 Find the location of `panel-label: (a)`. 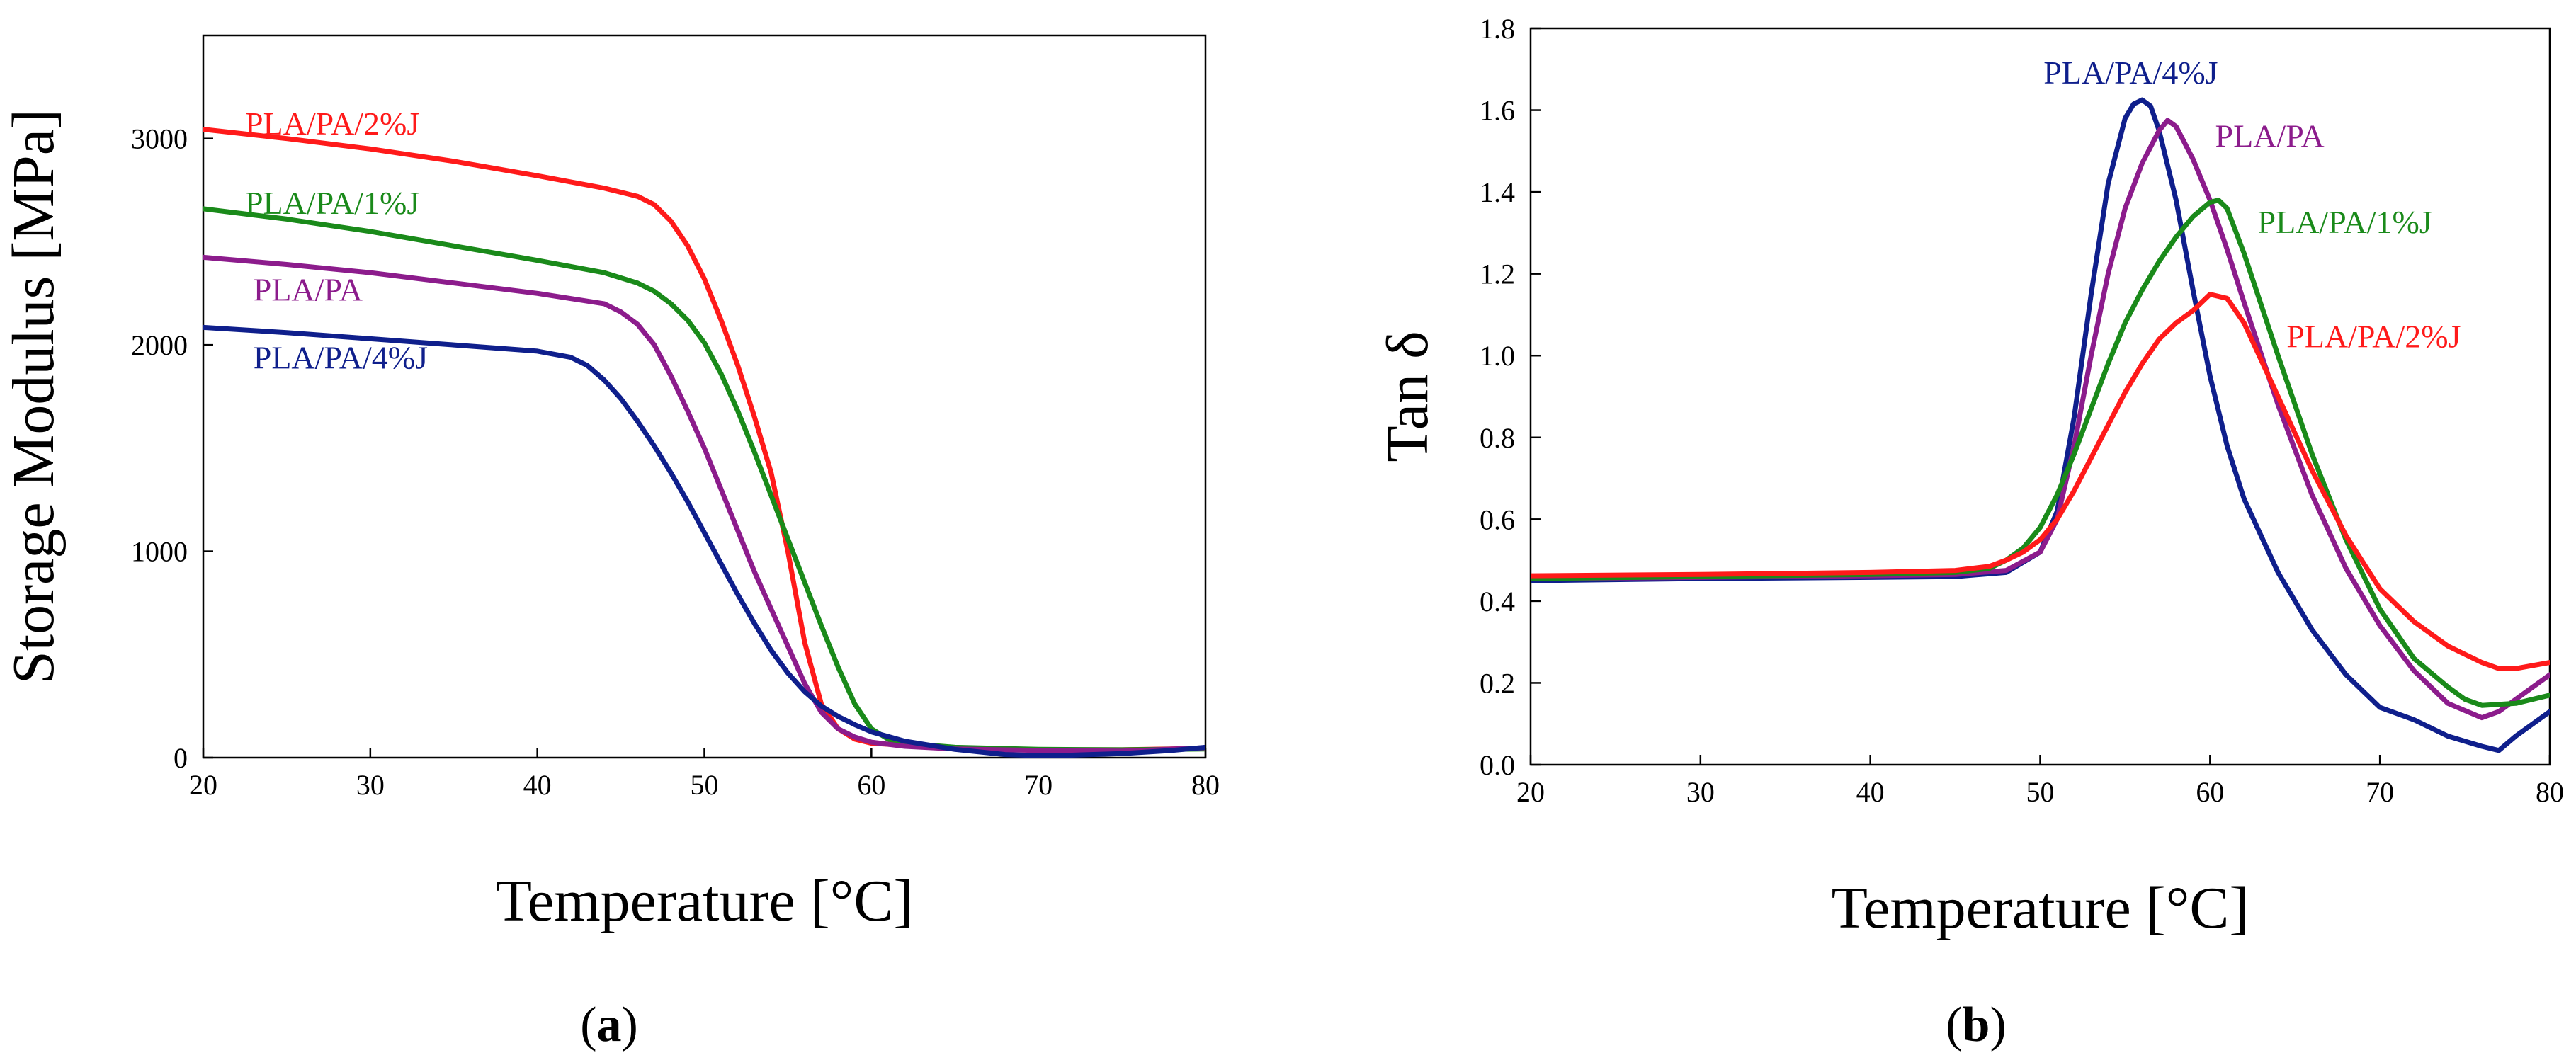

panel-label: (a) is located at coordinates (609, 1025).